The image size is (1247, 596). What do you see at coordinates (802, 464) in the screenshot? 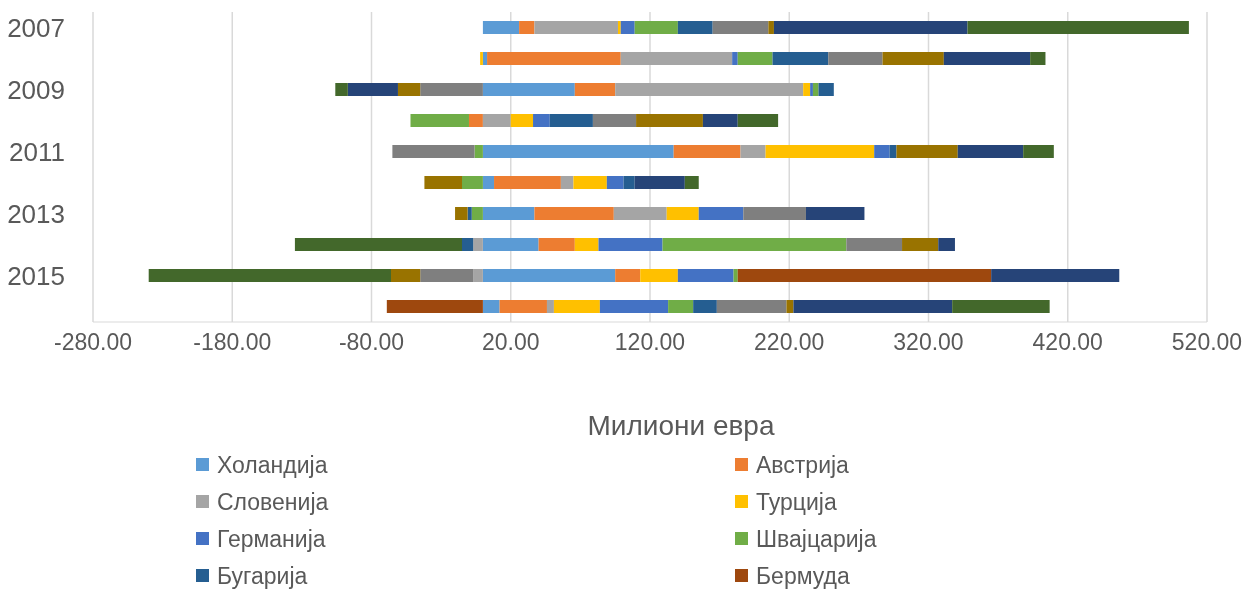
I see `legend-label: Австрија` at bounding box center [802, 464].